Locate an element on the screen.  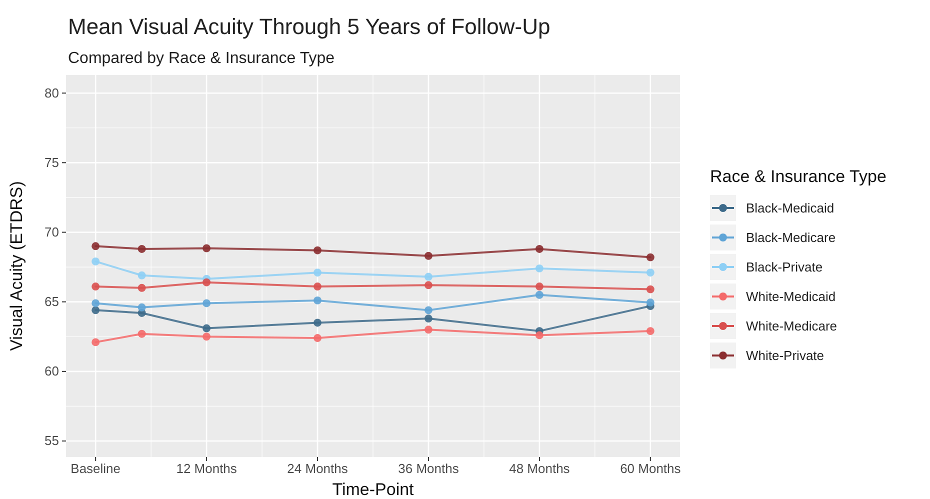
chart-title: Mean Visual Acuity Through 5 Years of Follow-Up is located at coordinates (309, 26).